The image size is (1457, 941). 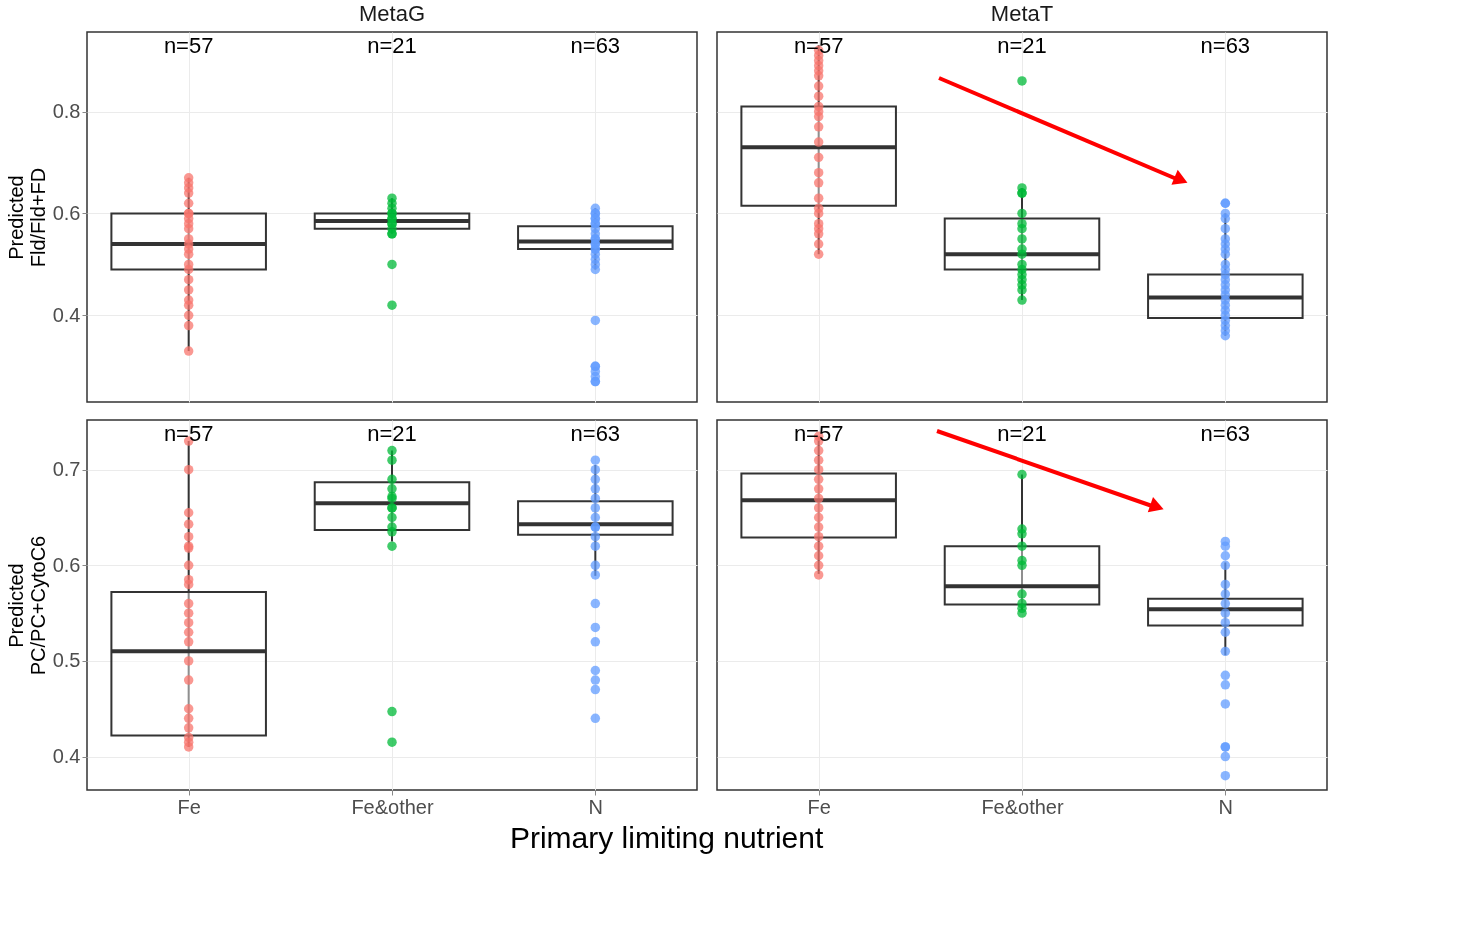 I want to click on chart-title: MetaG, so click(x=392, y=13).